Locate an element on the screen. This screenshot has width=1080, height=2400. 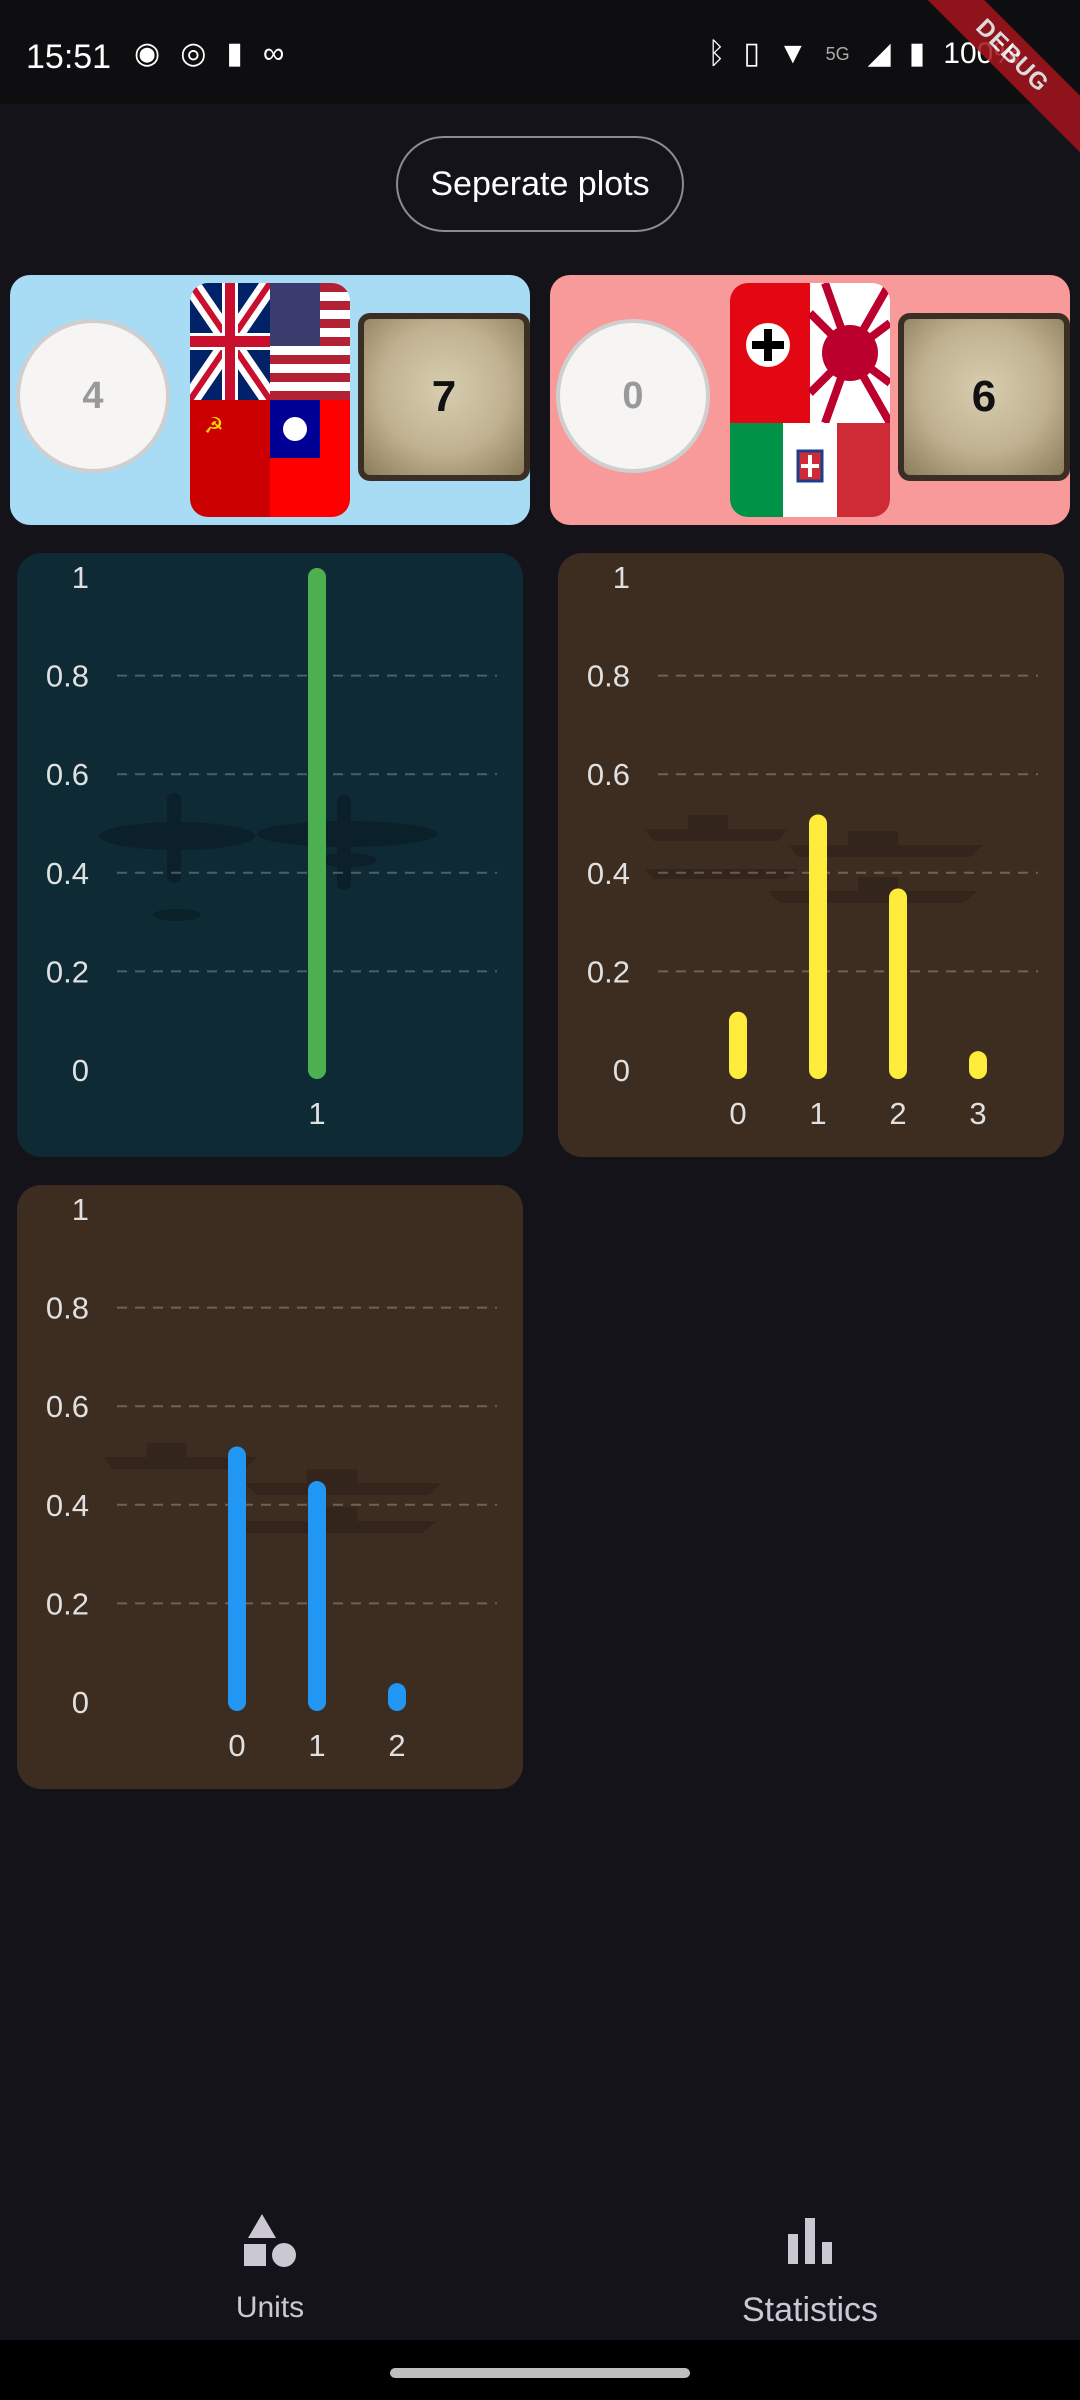
sea-plot-panel-1: 1 0.8 0.6 0.4 0.2 0 0 1 2 3 is located at coordinates (811, 855).